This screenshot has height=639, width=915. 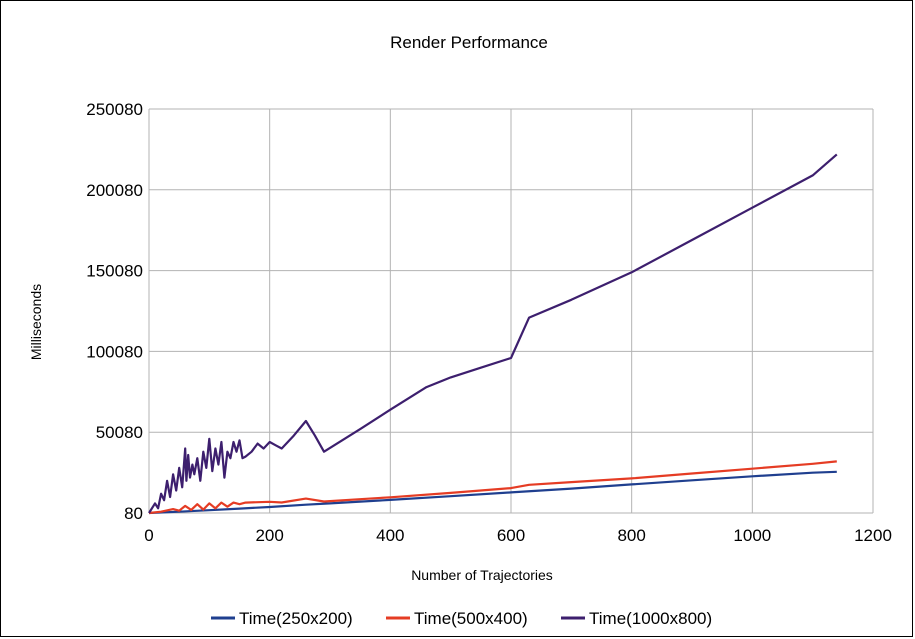 What do you see at coordinates (650, 618) in the screenshot?
I see `legend-label-3: Time(1000x800)` at bounding box center [650, 618].